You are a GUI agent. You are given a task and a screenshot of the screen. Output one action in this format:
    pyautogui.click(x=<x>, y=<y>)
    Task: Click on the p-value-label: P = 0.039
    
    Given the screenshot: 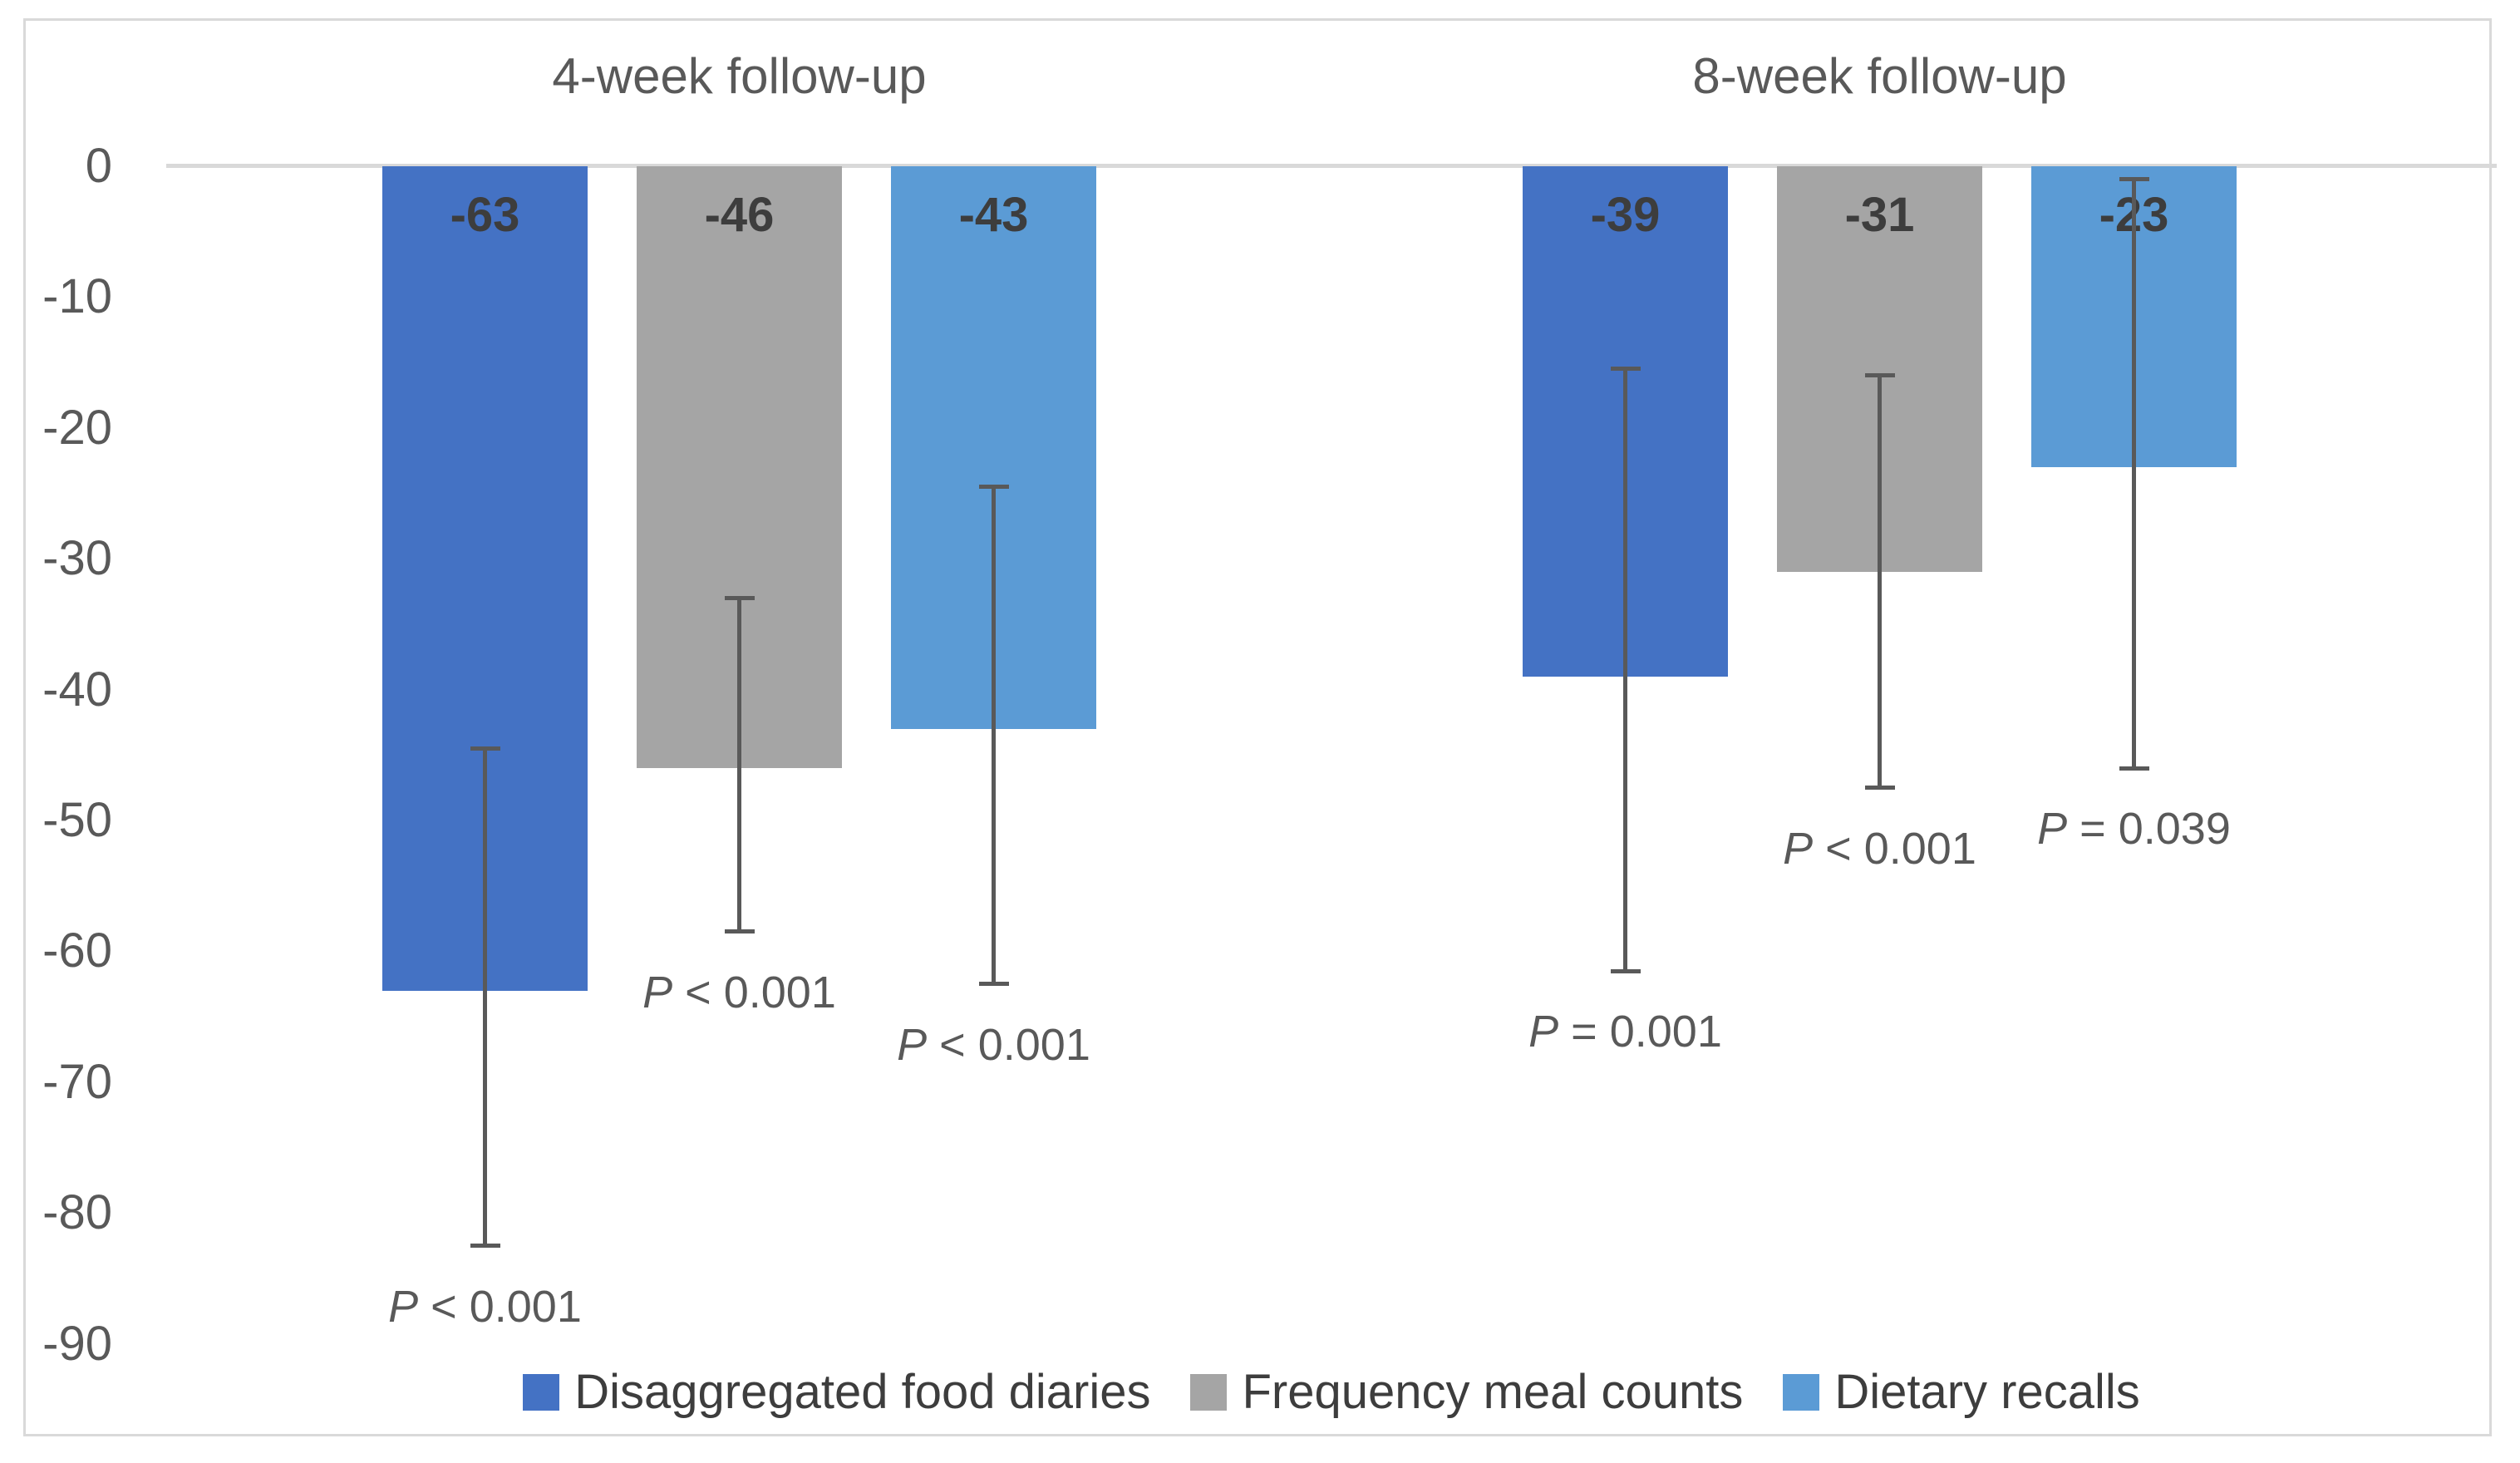 What is the action you would take?
    pyautogui.click(x=2134, y=829)
    